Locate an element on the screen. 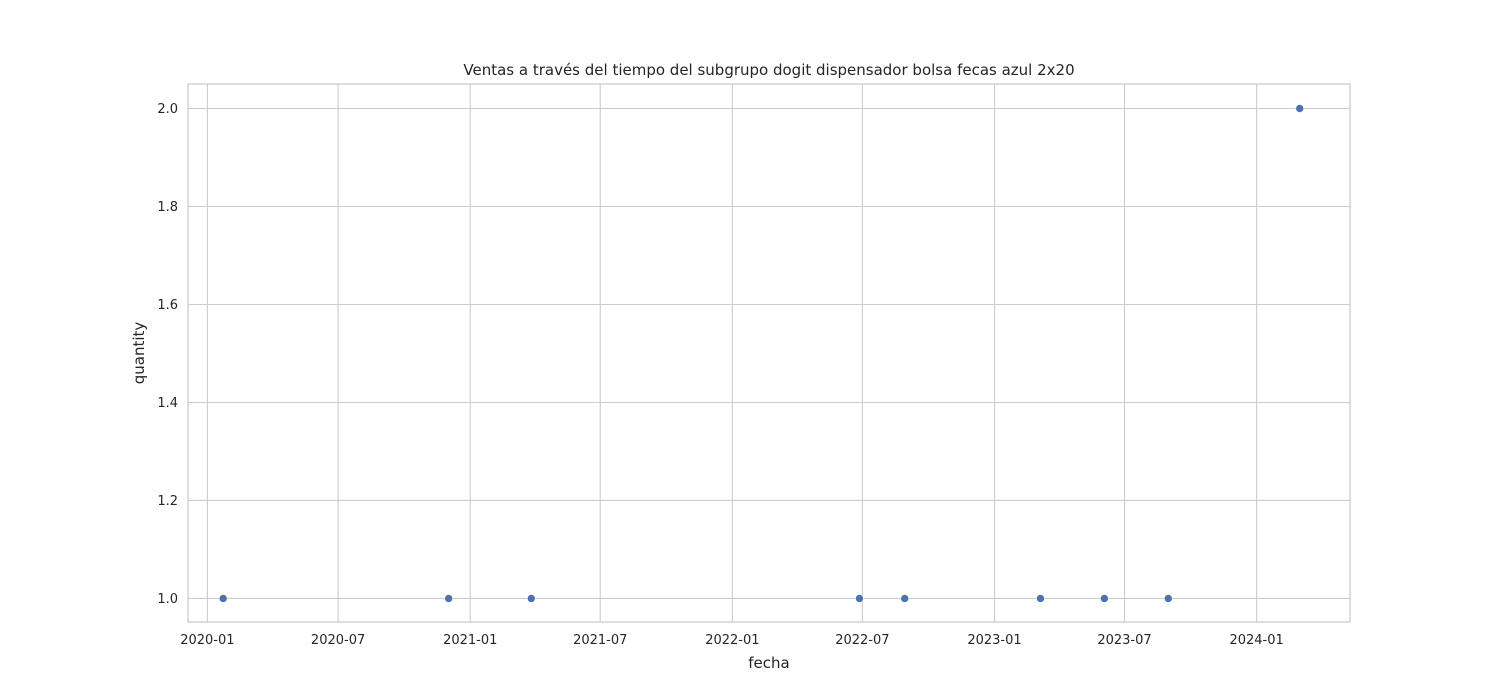 This screenshot has height=700, width=1500. y-tick-label: 1.8 is located at coordinates (167, 207).